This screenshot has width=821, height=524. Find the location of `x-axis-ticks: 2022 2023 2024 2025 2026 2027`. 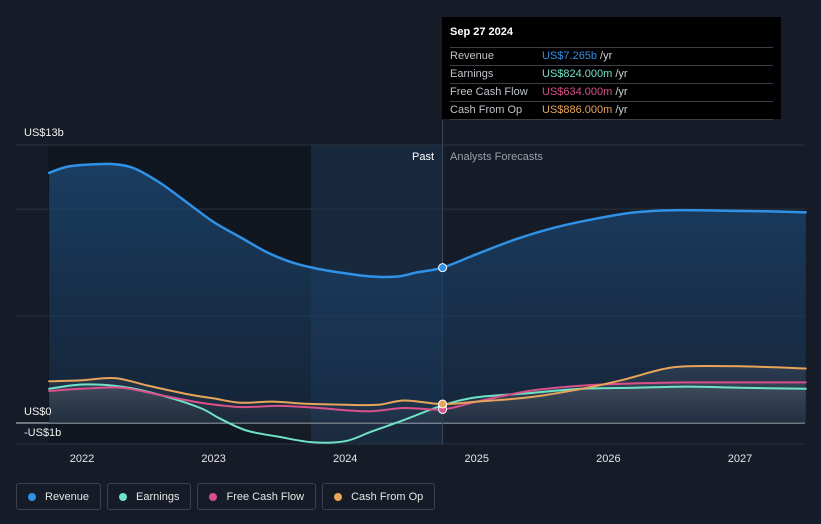

x-axis-ticks: 2022 2023 2024 2025 2026 2027 is located at coordinates (411, 459).